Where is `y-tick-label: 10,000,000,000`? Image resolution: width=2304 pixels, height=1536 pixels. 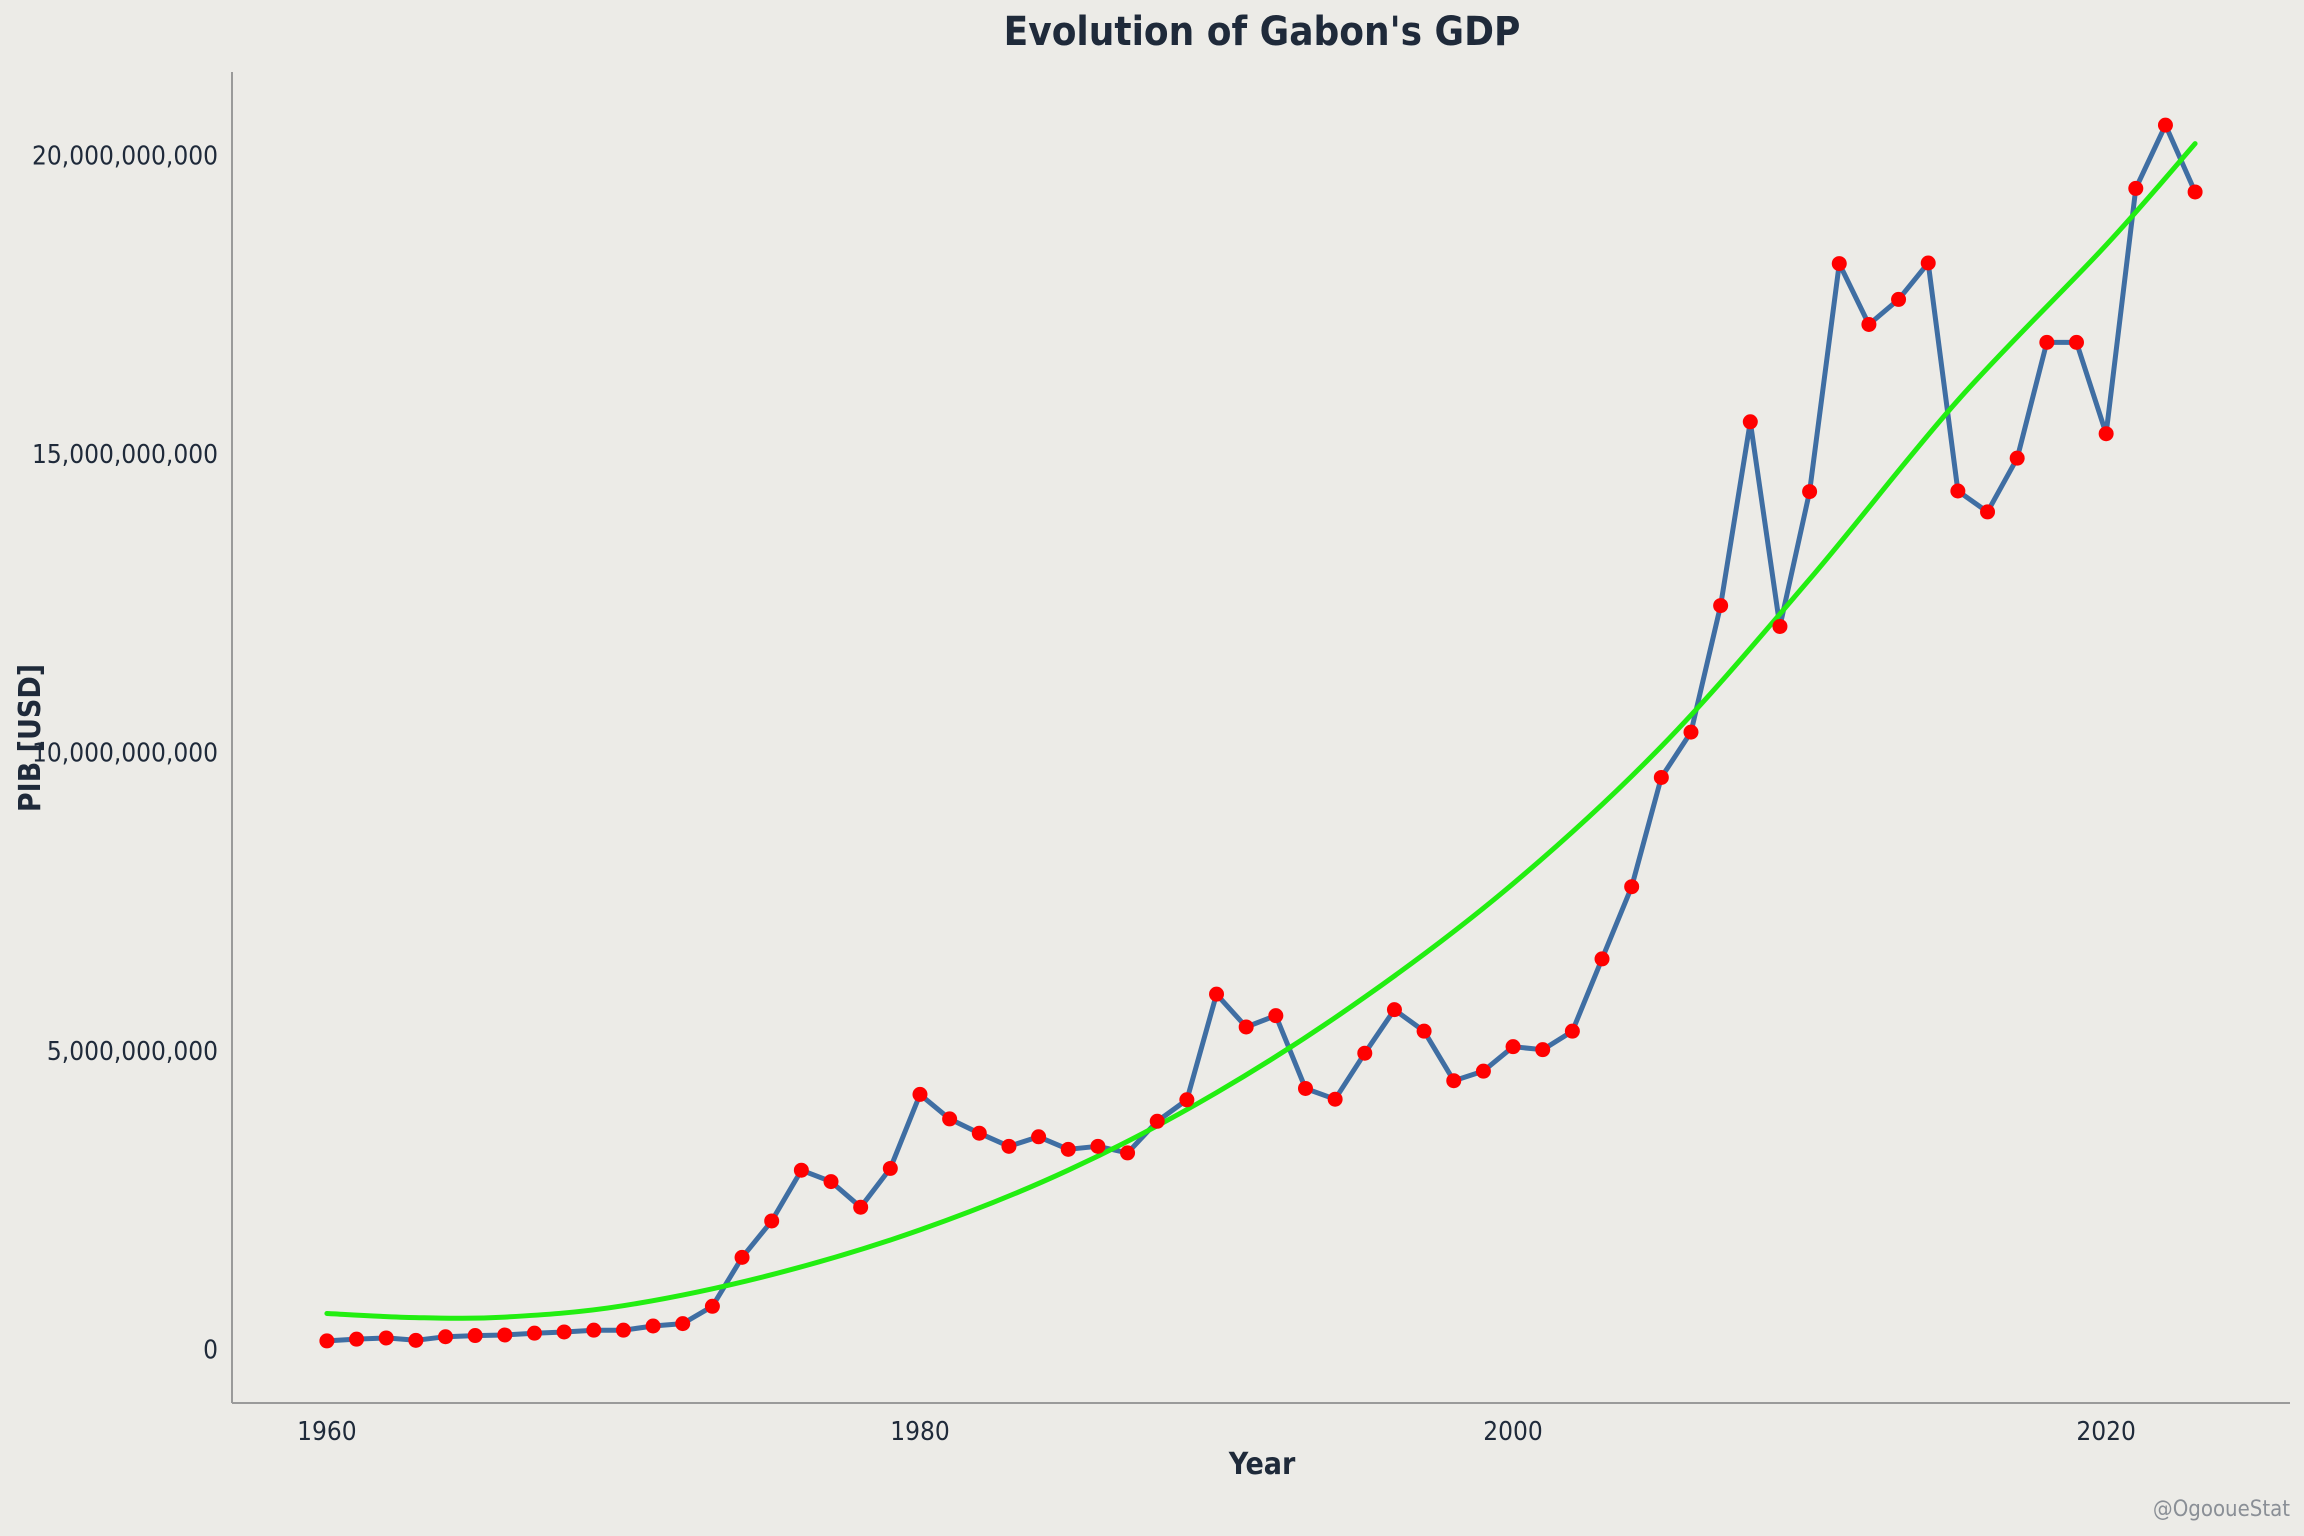
y-tick-label: 10,000,000,000 is located at coordinates (125, 753).